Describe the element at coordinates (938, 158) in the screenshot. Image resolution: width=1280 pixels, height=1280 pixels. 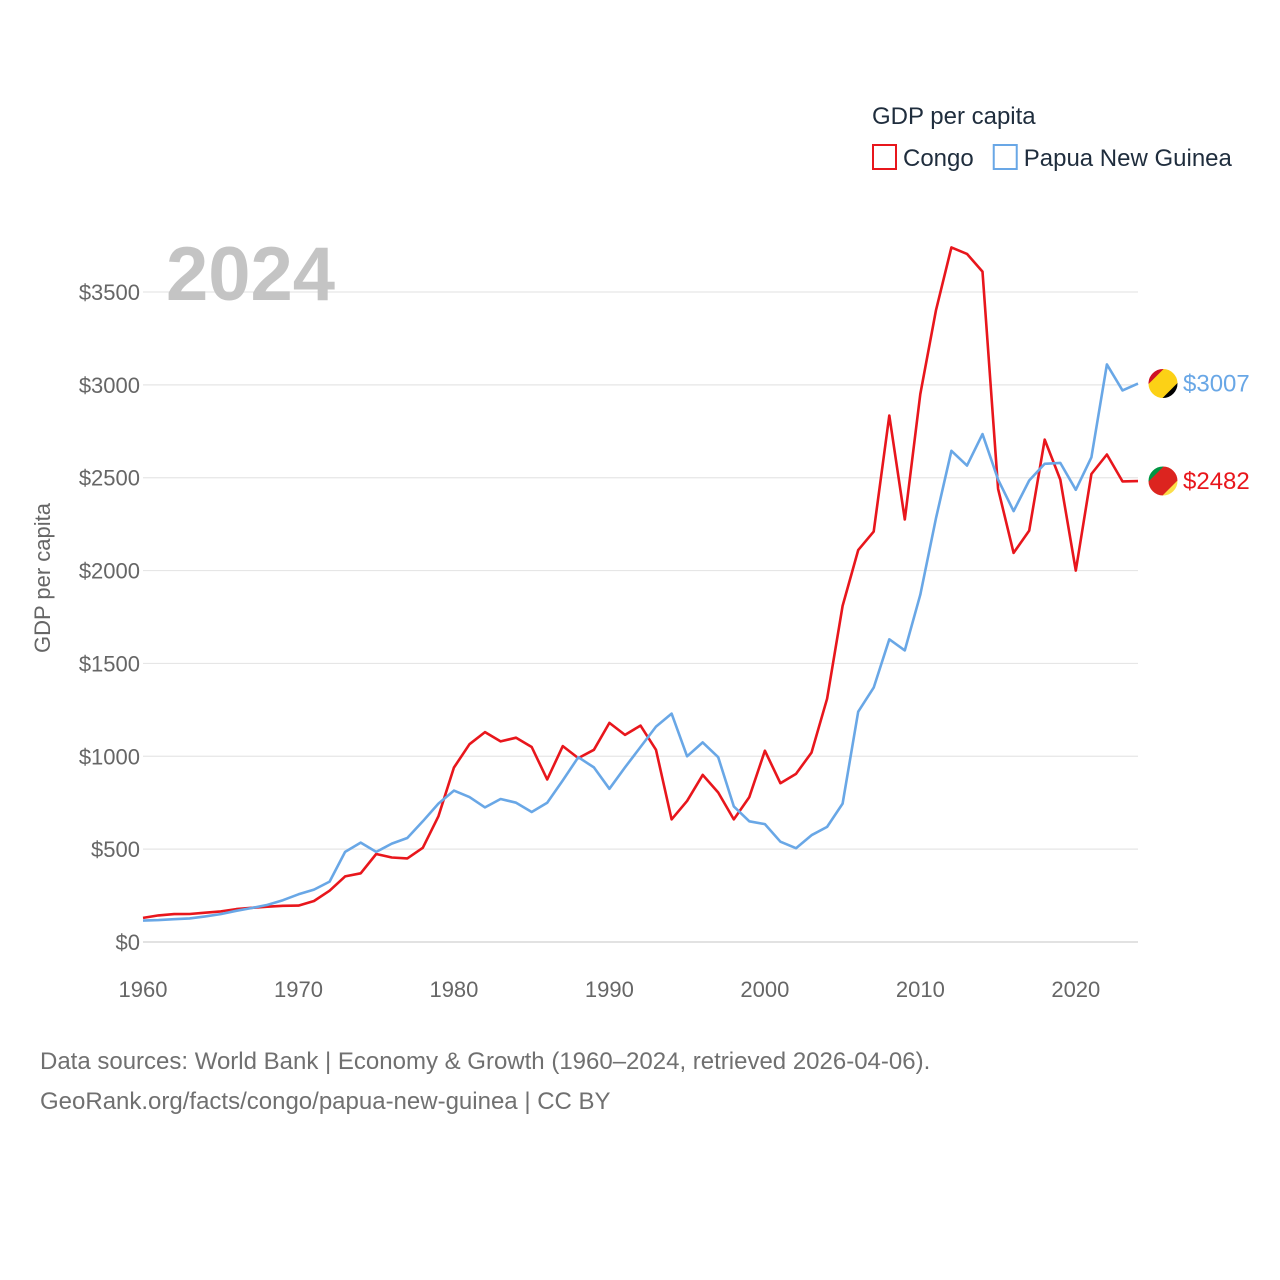
I see `legend-label: Congo` at that location.